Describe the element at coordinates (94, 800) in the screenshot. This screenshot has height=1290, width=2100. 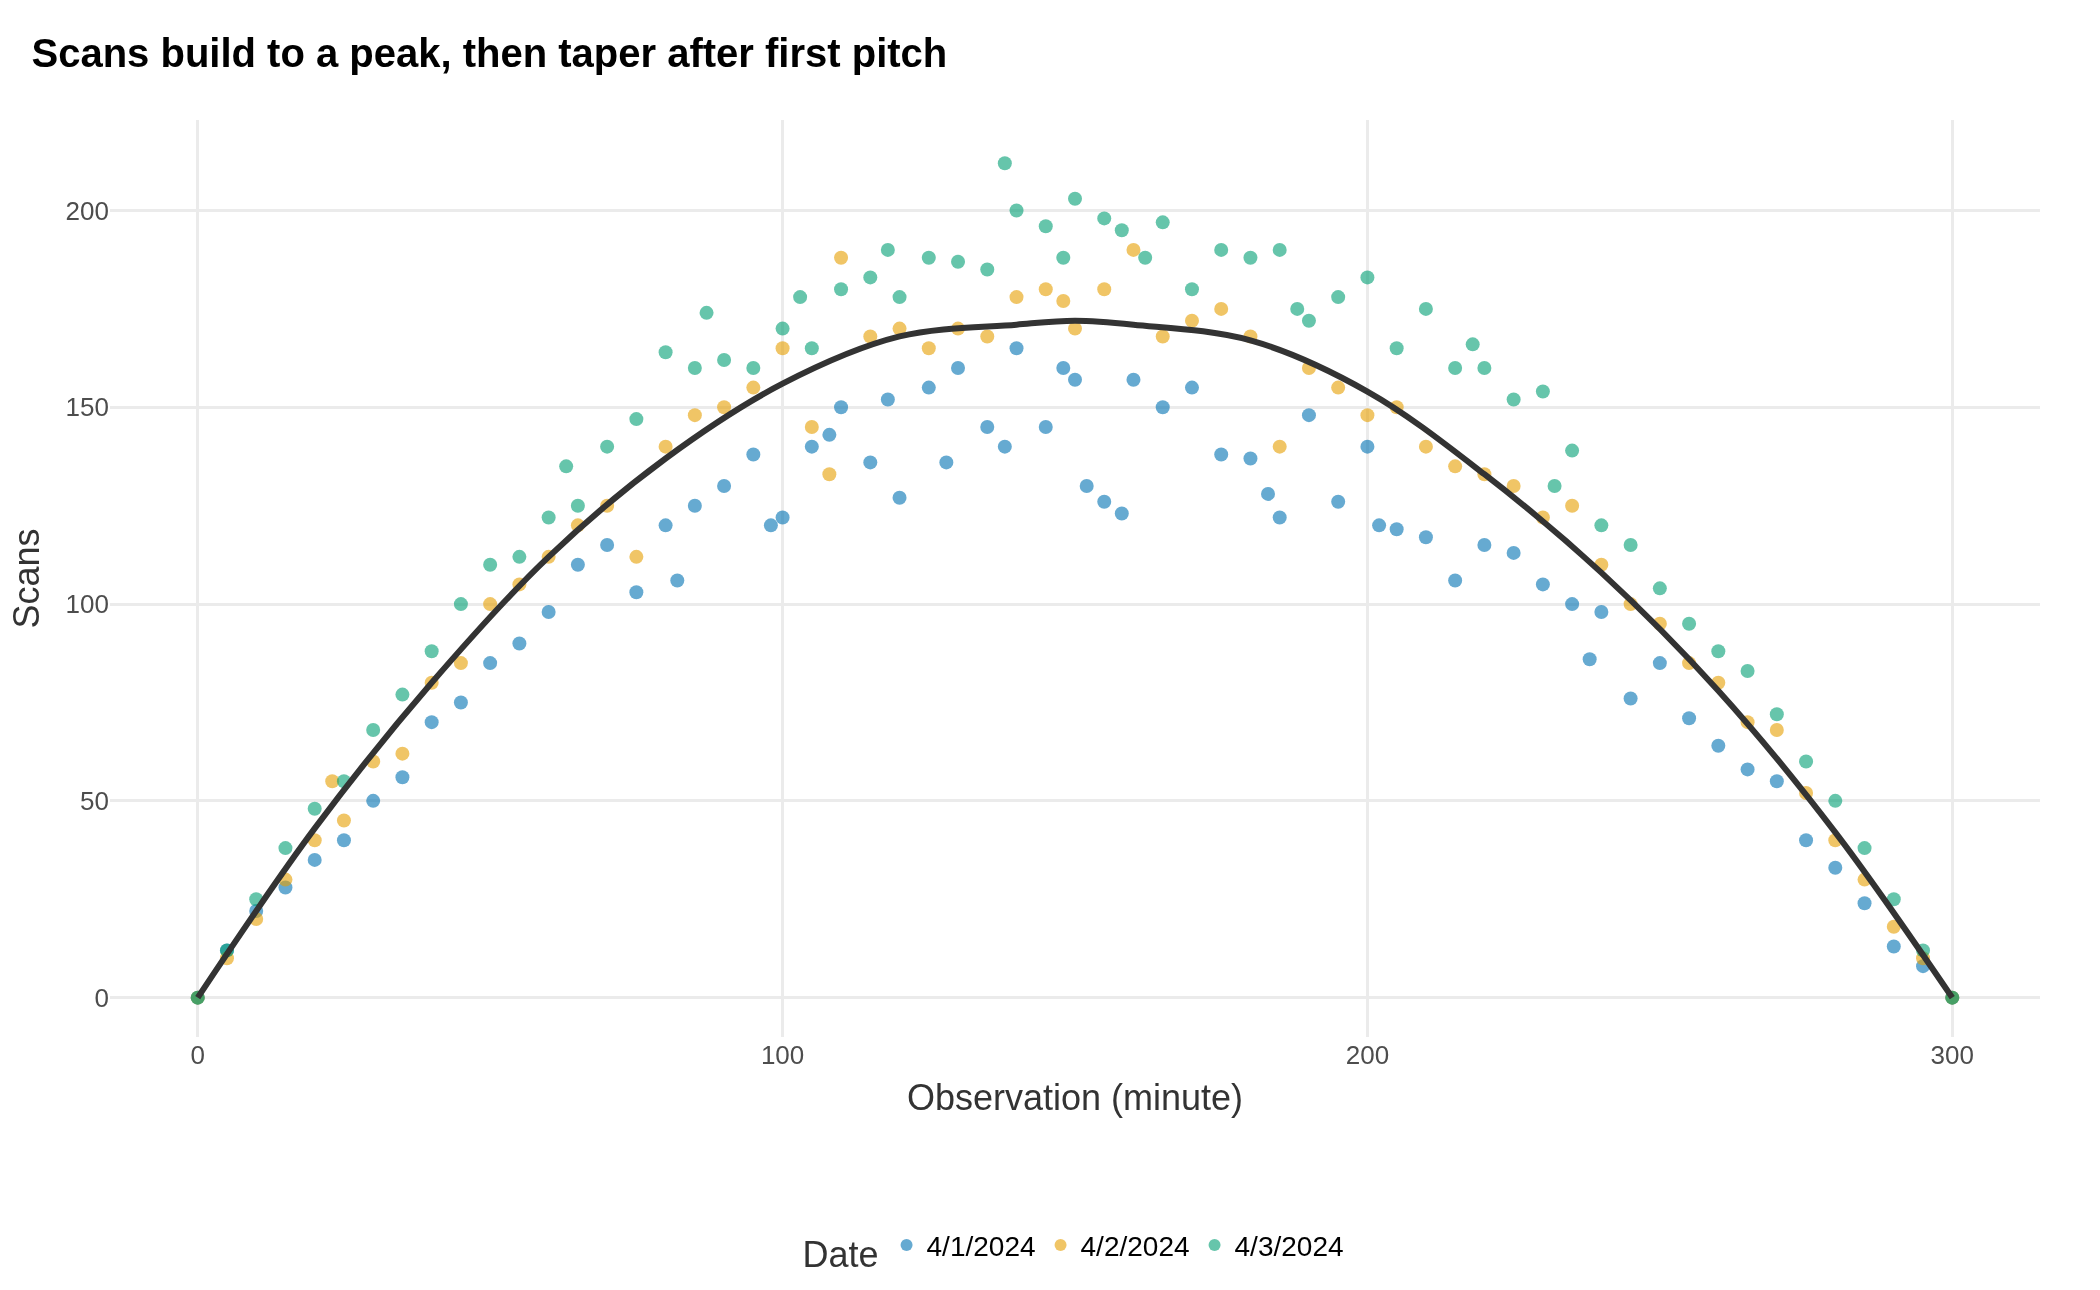
I see `y-tick-label: 50` at that location.